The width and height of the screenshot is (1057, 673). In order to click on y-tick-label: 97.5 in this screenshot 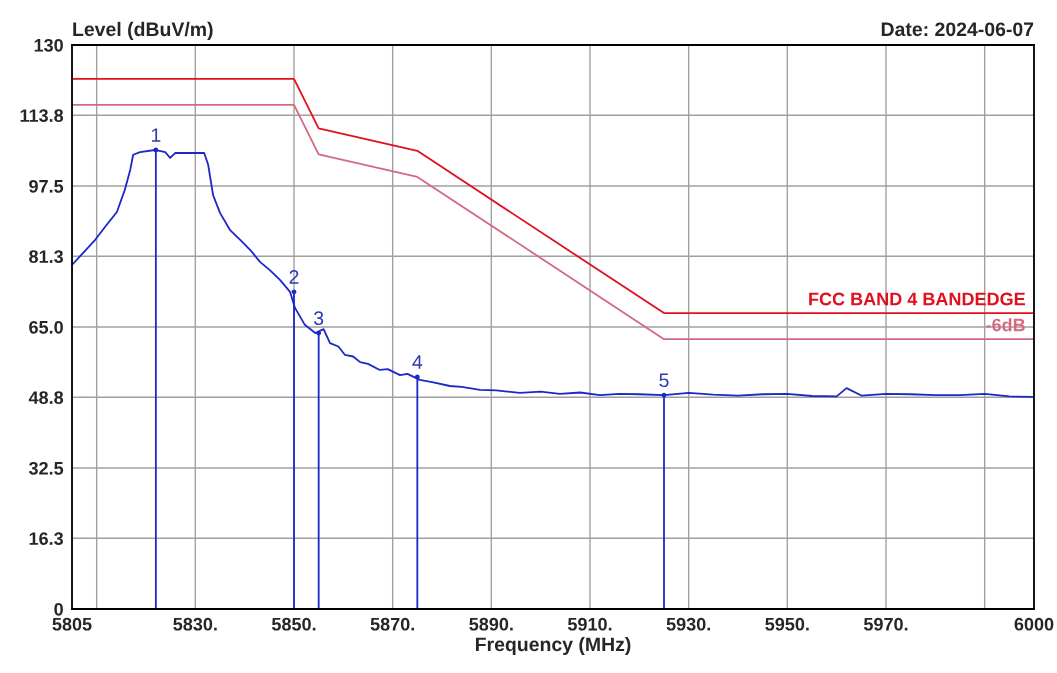, I will do `click(46, 186)`.